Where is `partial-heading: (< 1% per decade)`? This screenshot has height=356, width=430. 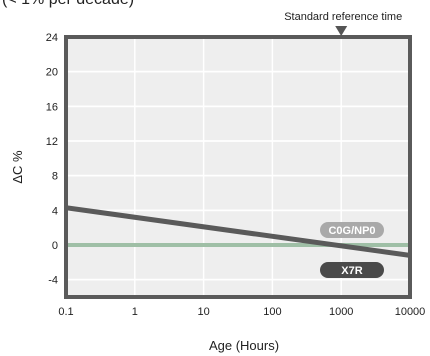
partial-heading: (< 1% per decade) is located at coordinates (68, 4).